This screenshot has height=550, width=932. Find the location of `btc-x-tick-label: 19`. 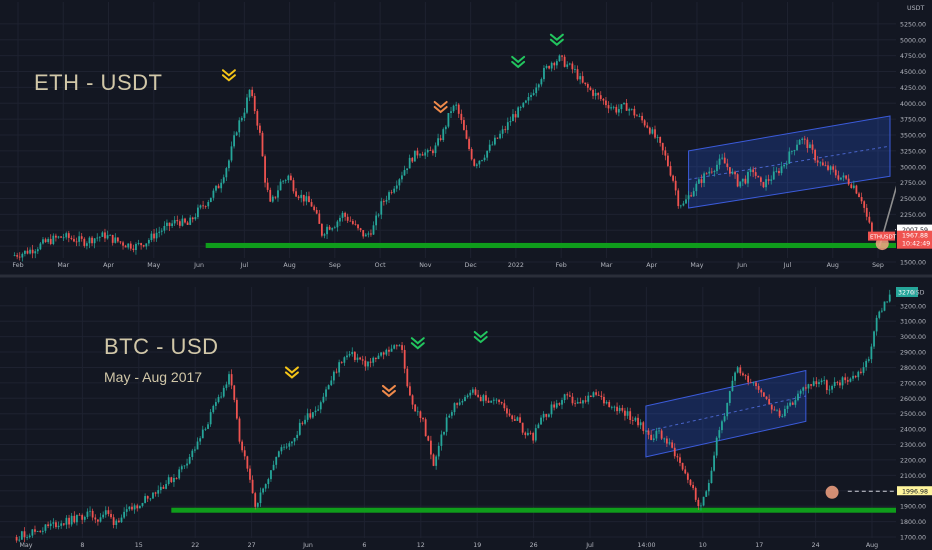

btc-x-tick-label: 19 is located at coordinates (477, 545).